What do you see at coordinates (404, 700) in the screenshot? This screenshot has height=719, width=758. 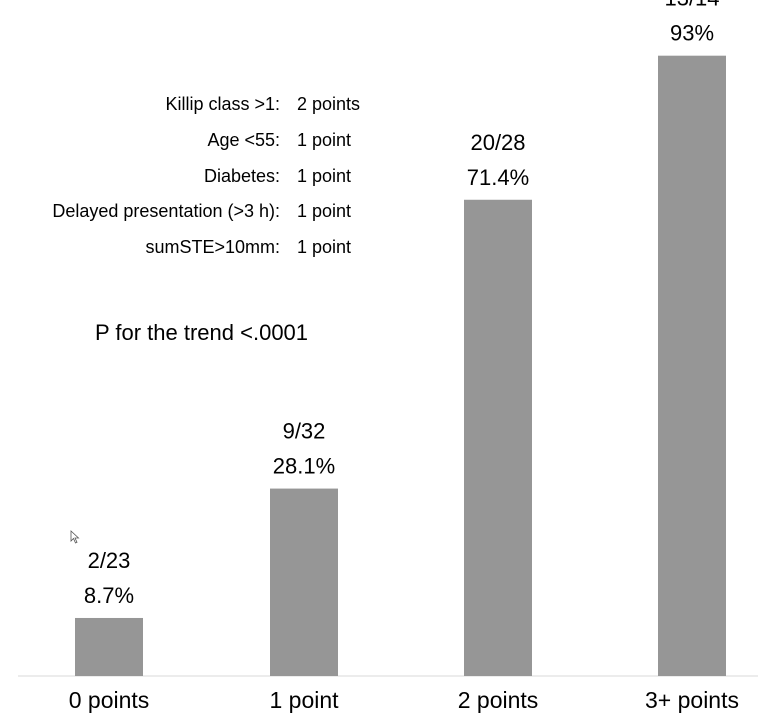 I see `category-labels-group: 0 points 1 point 2 points 3+ points` at bounding box center [404, 700].